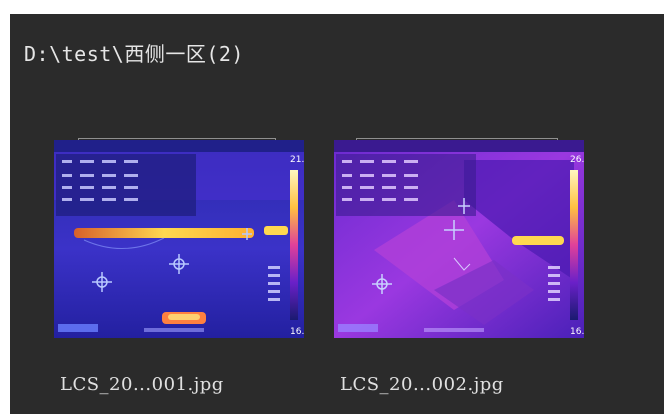 This screenshot has width=664, height=414. I want to click on thumbnail-filename-1: LCS_20...001.jpg, so click(142, 384).